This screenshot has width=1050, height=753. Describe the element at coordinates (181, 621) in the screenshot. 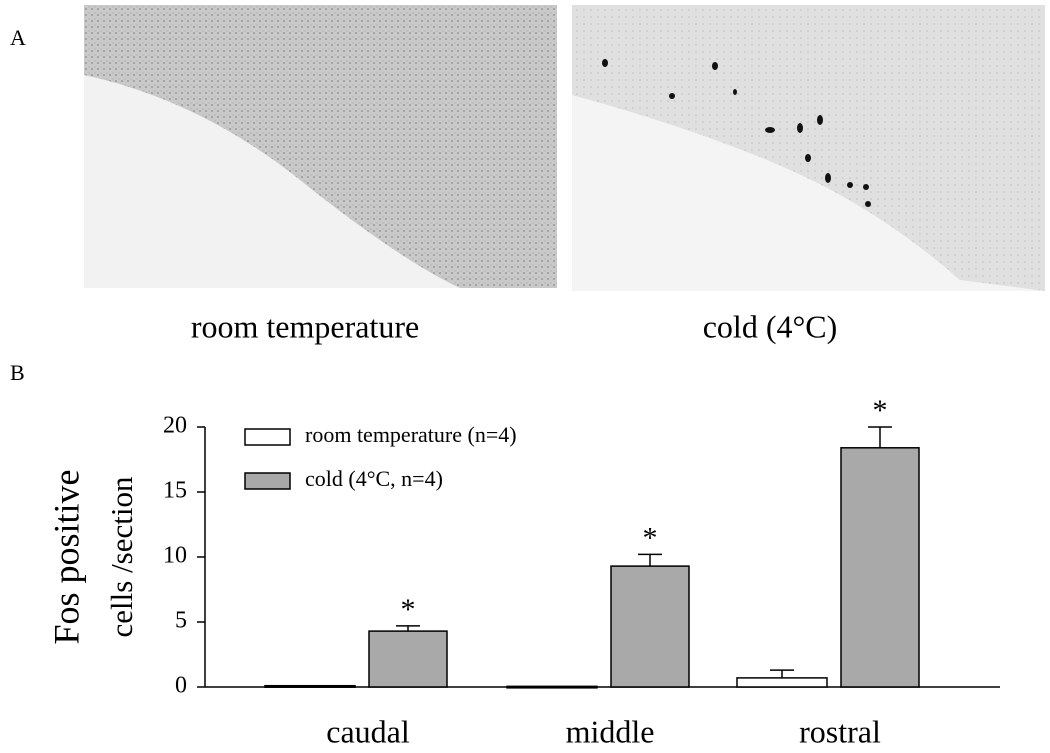

I see `y-tick-label: 5` at that location.